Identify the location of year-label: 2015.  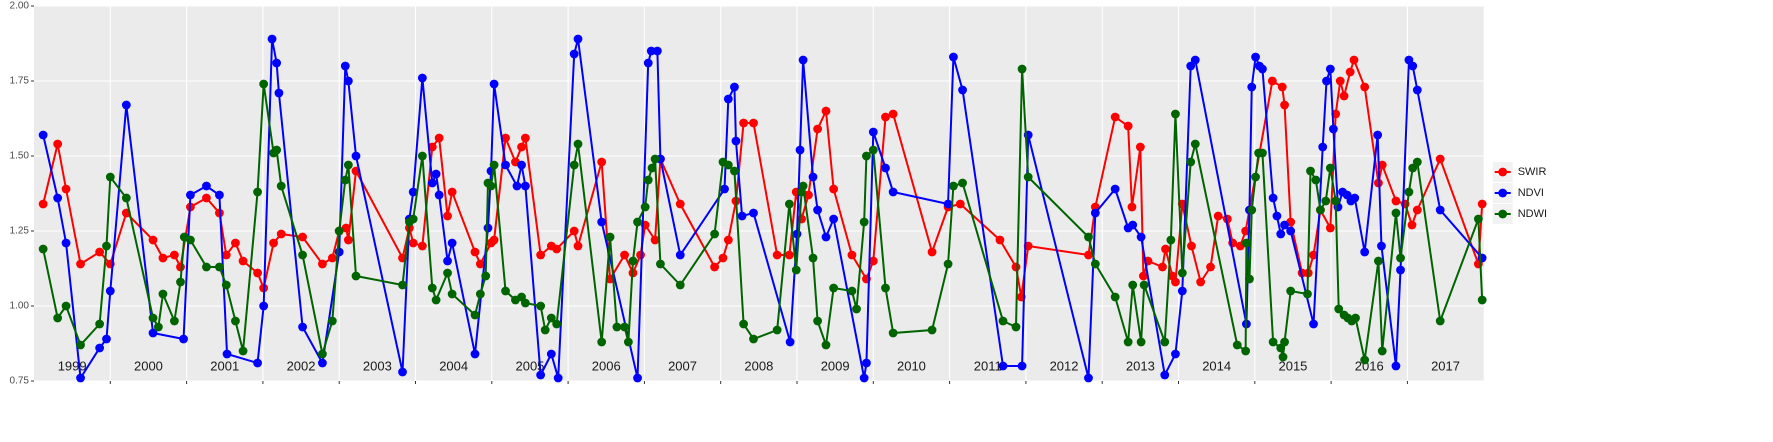
(1292, 365).